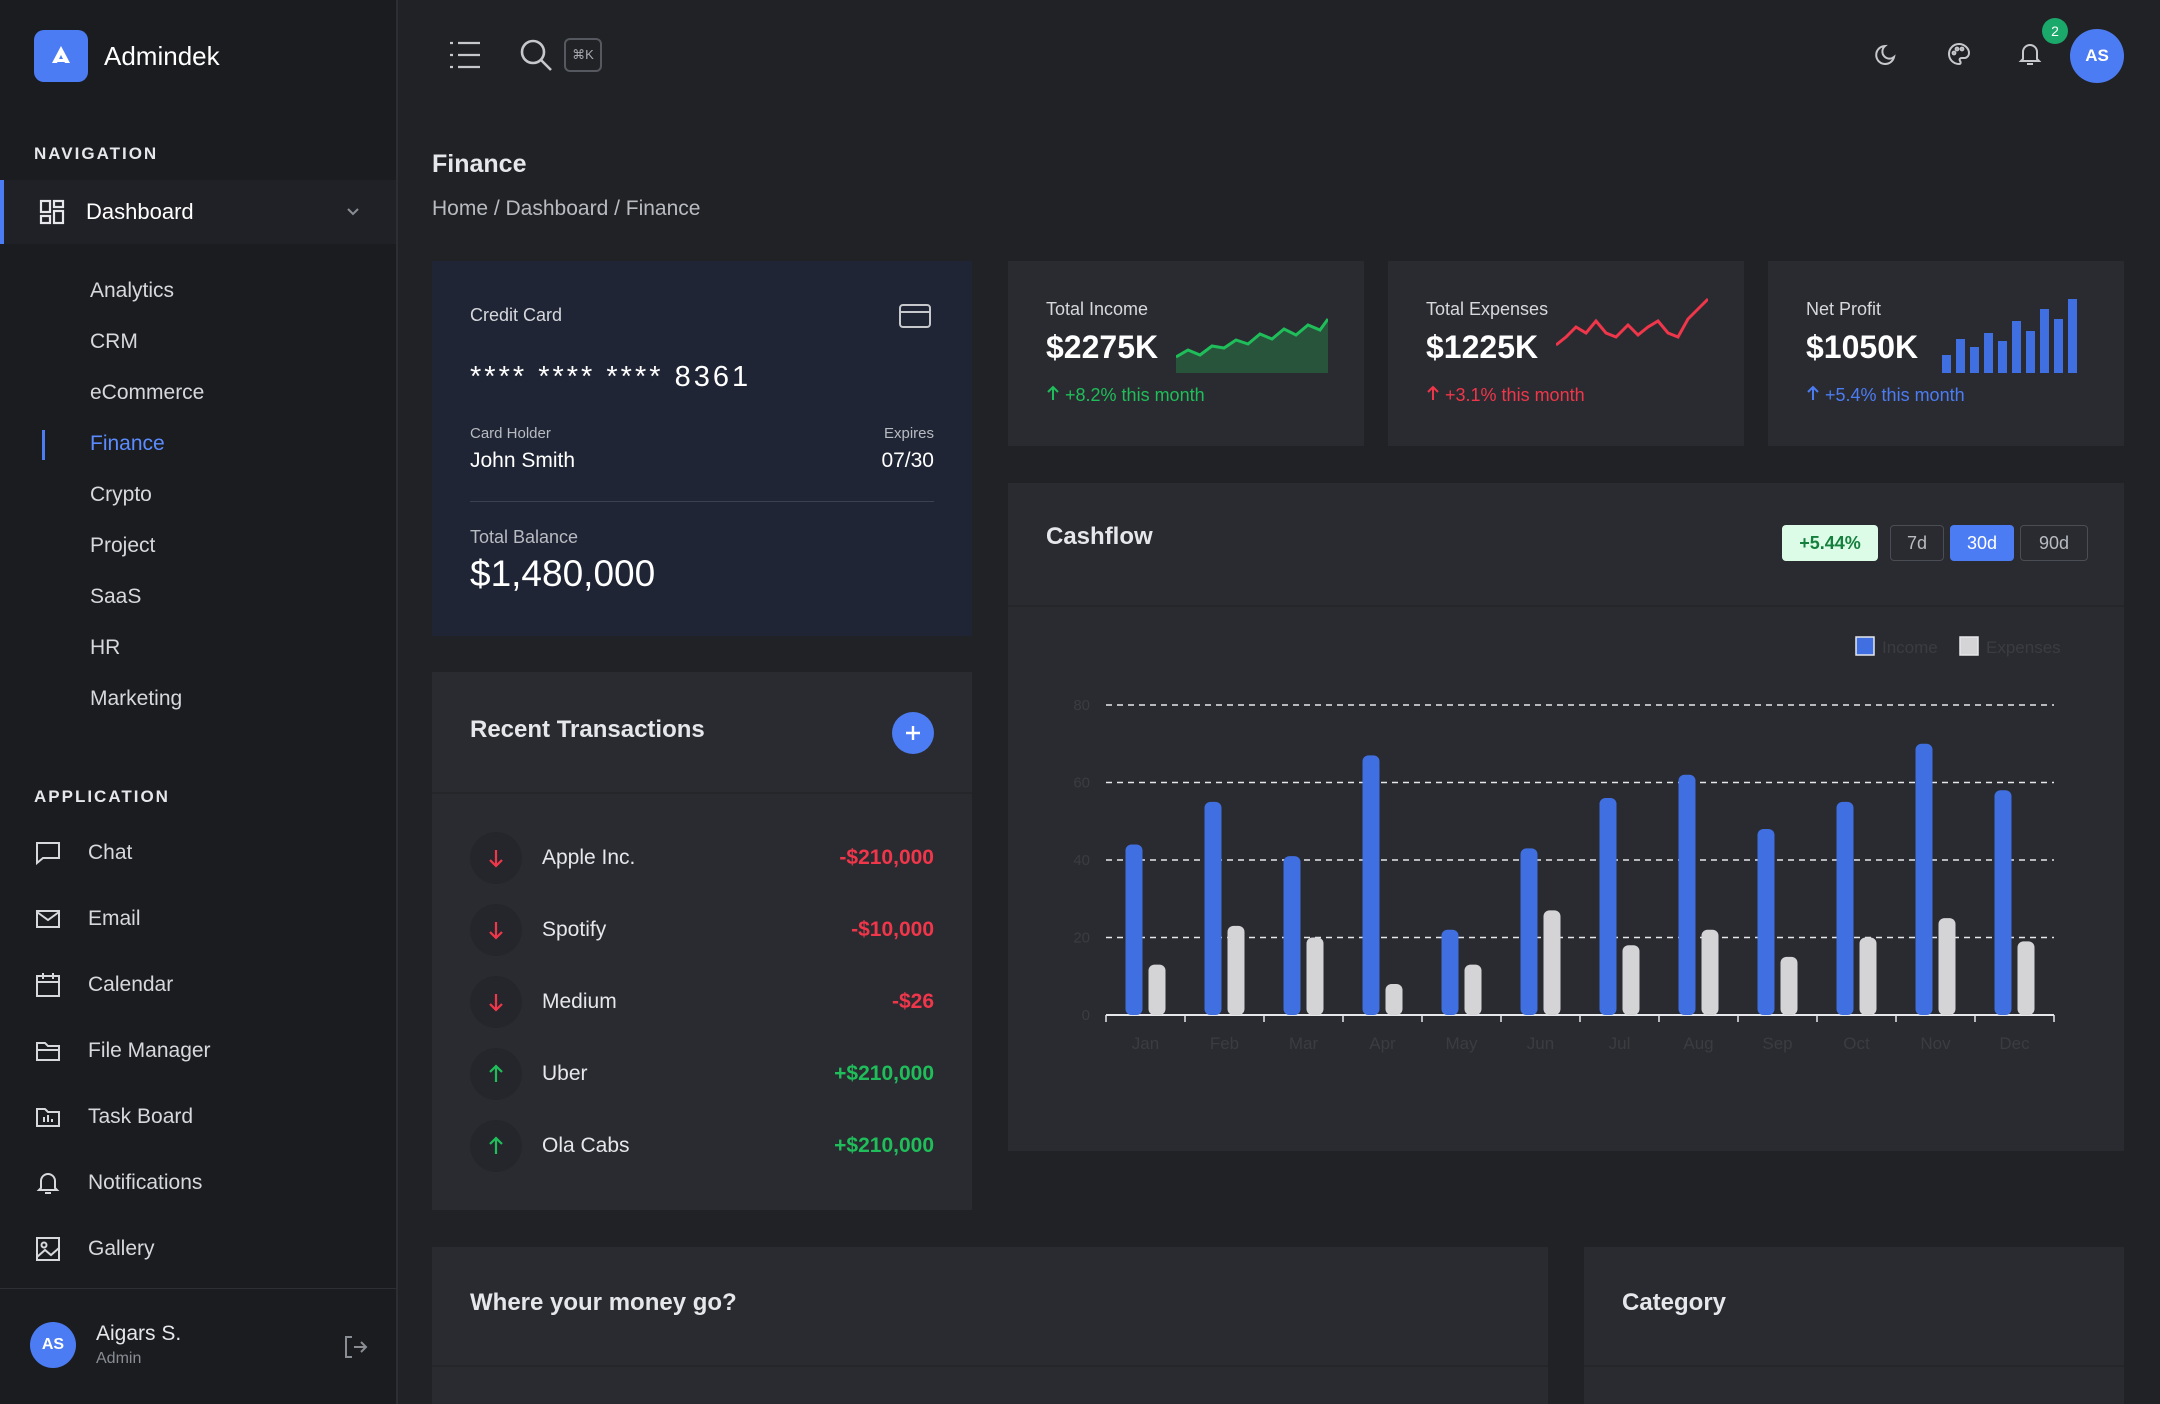 This screenshot has height=1404, width=2160. What do you see at coordinates (1102, 347) in the screenshot?
I see `stat-value: $2275K` at bounding box center [1102, 347].